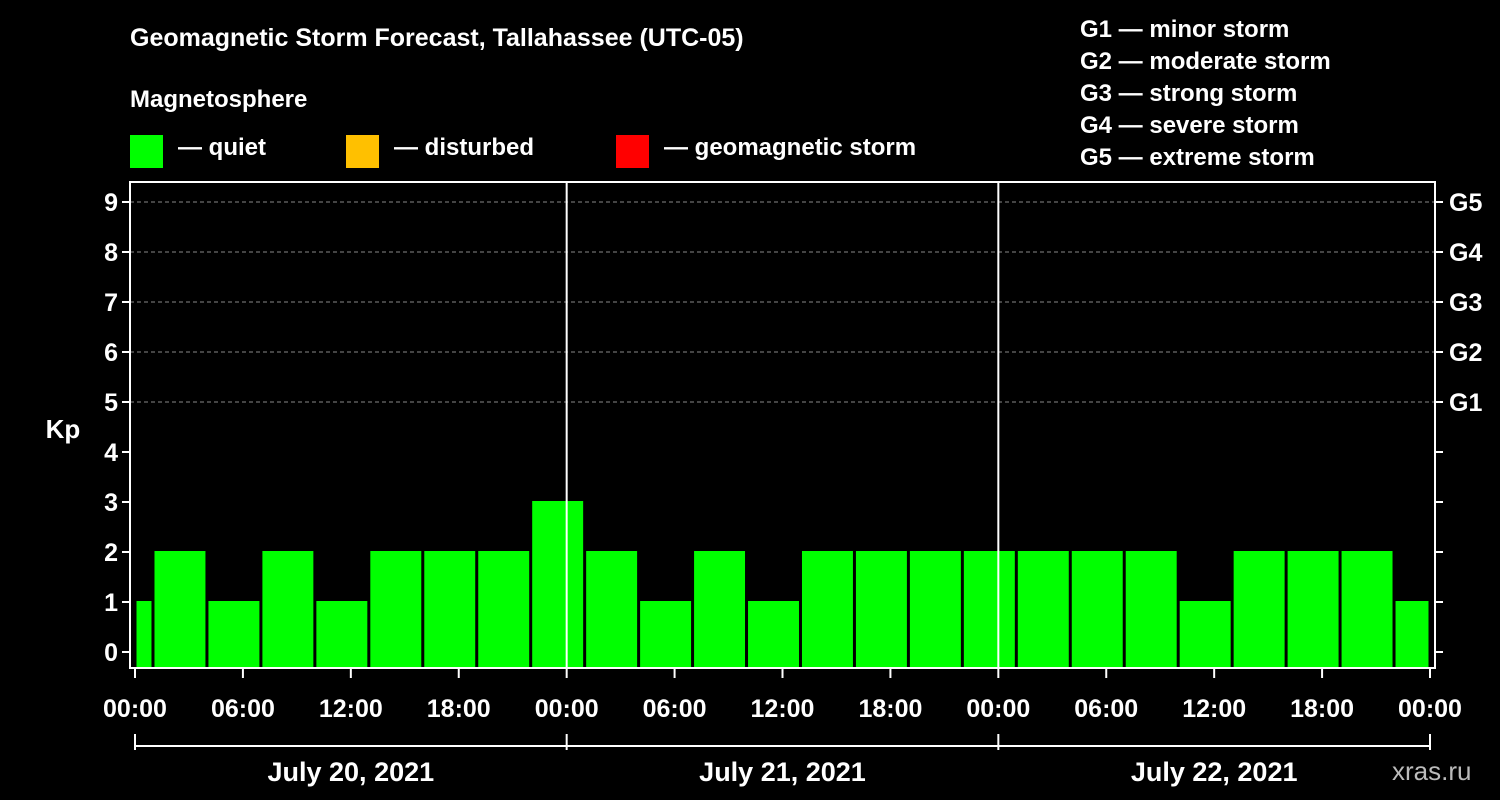 This screenshot has height=800, width=1500. Describe the element at coordinates (111, 603) in the screenshot. I see `y-tick-label: 1` at that location.